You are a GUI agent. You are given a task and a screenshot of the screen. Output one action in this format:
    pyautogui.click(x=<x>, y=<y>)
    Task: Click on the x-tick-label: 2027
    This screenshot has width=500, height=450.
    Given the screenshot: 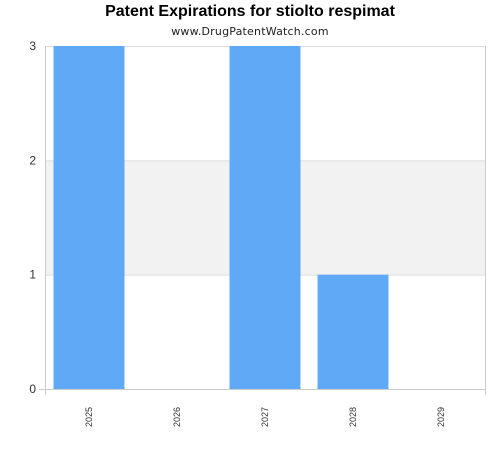 What is the action you would take?
    pyautogui.click(x=265, y=417)
    